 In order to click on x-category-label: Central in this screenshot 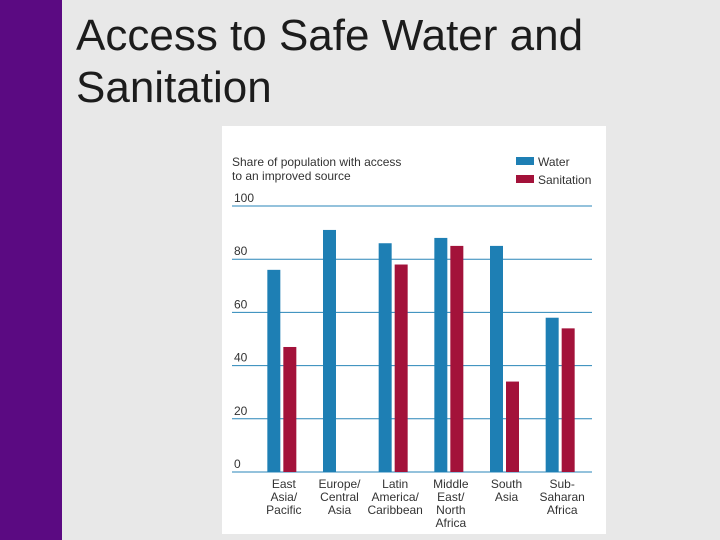, I will do `click(339, 497)`.